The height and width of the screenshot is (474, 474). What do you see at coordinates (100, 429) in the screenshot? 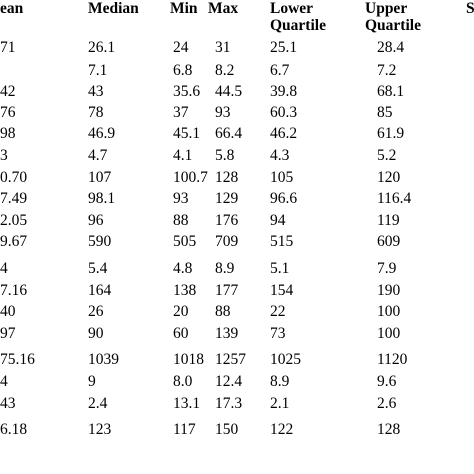
I see `cell-median: 123` at bounding box center [100, 429].